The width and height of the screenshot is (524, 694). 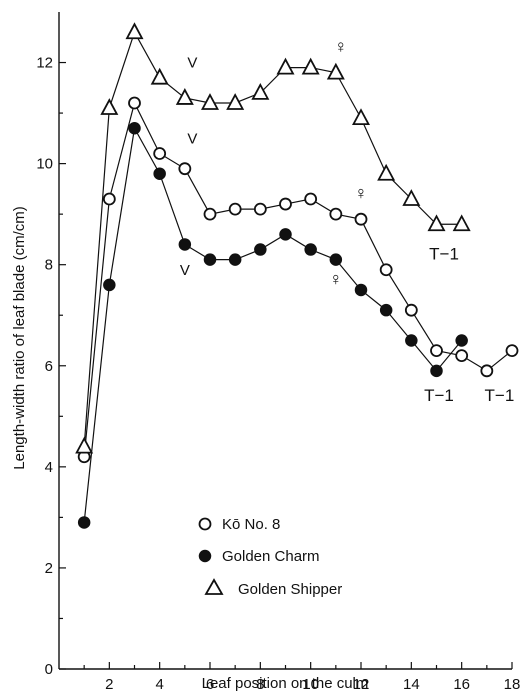 I want to click on legend: Kō No. 8 Golden Charm Golden Shipper, so click(x=270, y=557).